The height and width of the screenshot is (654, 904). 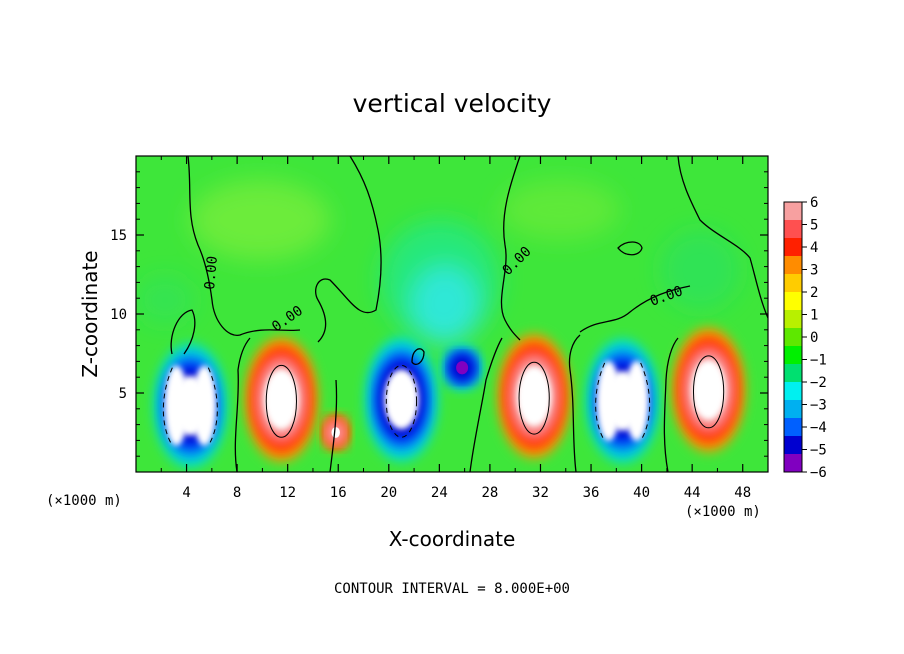 What do you see at coordinates (818, 451) in the screenshot?
I see `colorbar-tick-label: −5` at bounding box center [818, 451].